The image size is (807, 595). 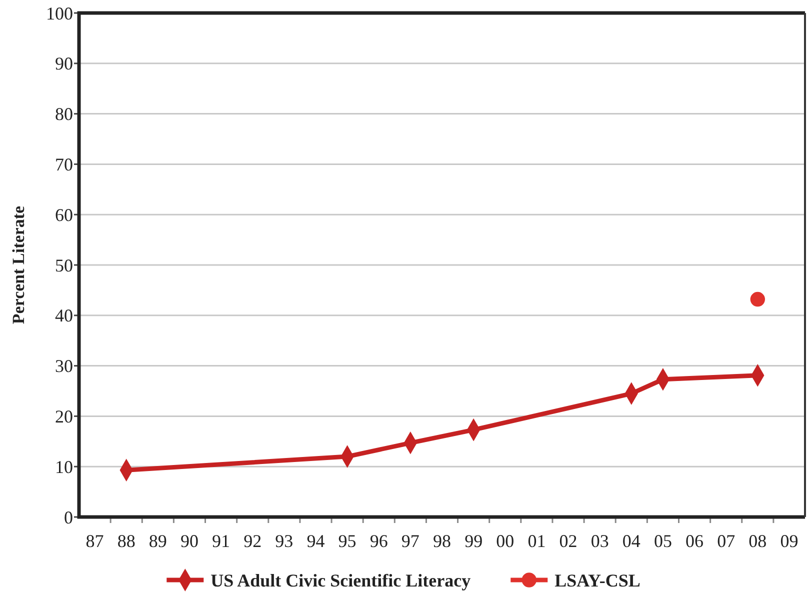 What do you see at coordinates (64, 265) in the screenshot?
I see `y-tick-label: 50` at bounding box center [64, 265].